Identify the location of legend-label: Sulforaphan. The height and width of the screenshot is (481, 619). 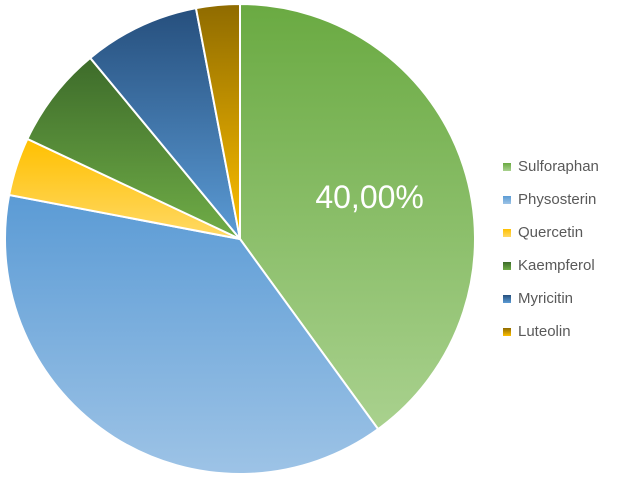
(558, 166).